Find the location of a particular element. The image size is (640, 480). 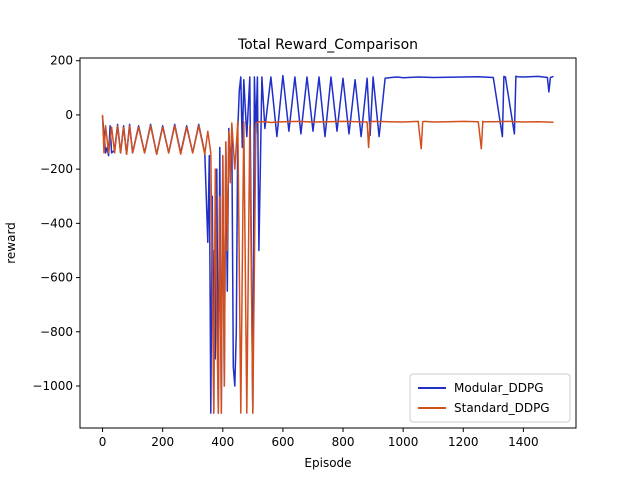

x-axis: 0 200 400 600 800 1000 1200 1400 is located at coordinates (319, 438).